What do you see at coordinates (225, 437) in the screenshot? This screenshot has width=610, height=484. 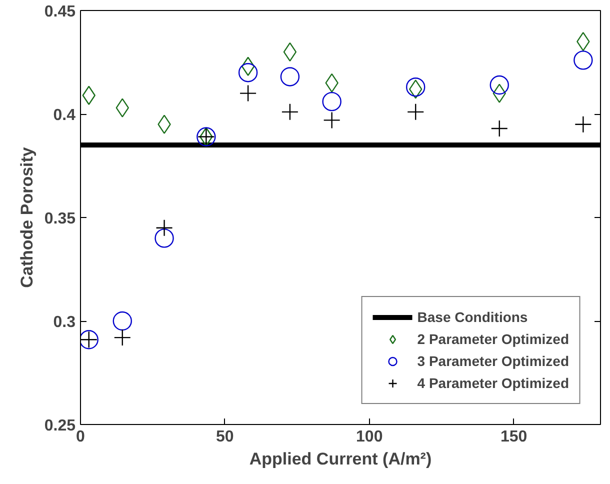 I see `x-tick-label: 50` at bounding box center [225, 437].